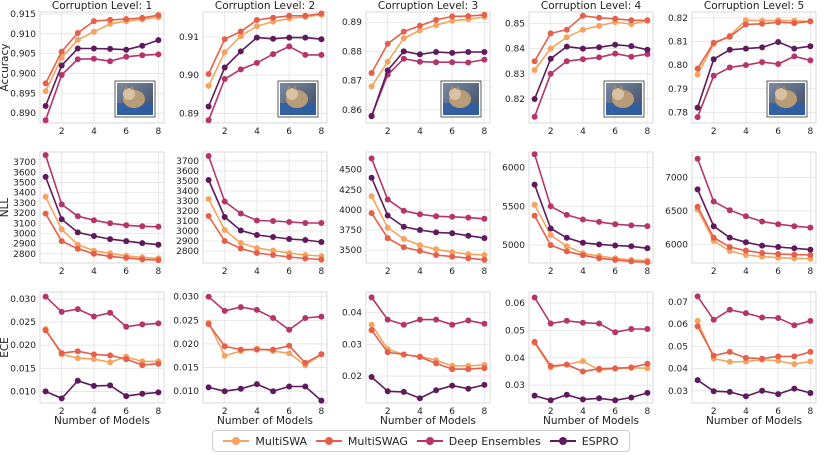 The width and height of the screenshot is (830, 455). Describe the element at coordinates (158, 272) in the screenshot. I see `x-tick-label-r2-c1-3: 8` at that location.